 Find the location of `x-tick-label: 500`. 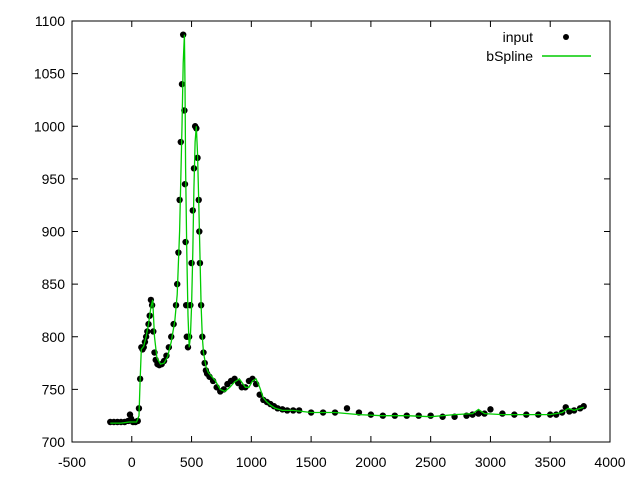

x-tick-label: 500 is located at coordinates (192, 462).